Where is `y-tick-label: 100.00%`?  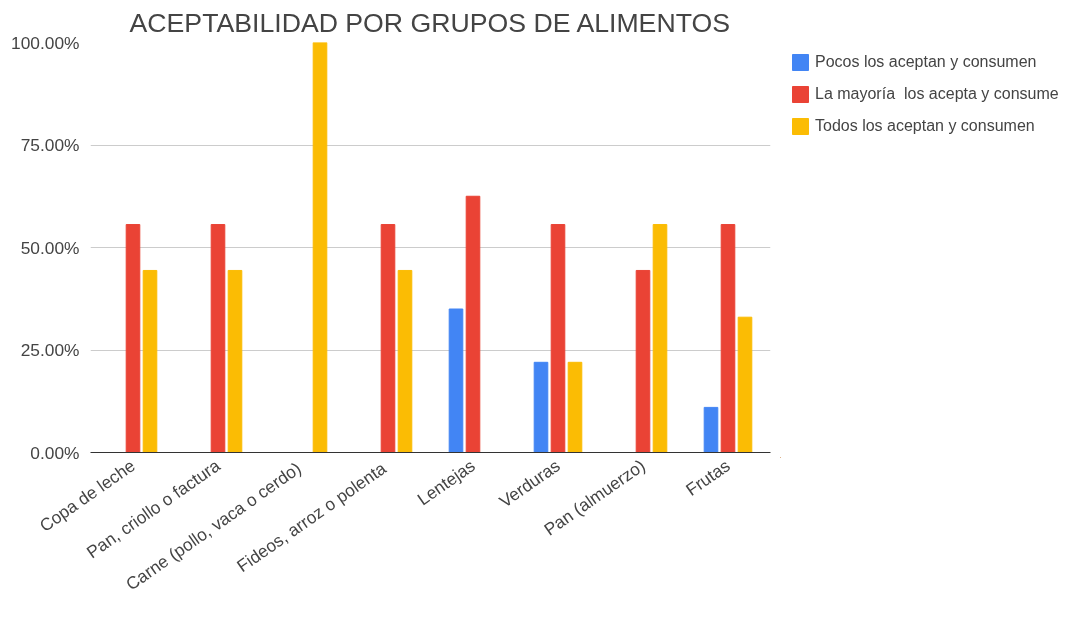 y-tick-label: 100.00% is located at coordinates (45, 42).